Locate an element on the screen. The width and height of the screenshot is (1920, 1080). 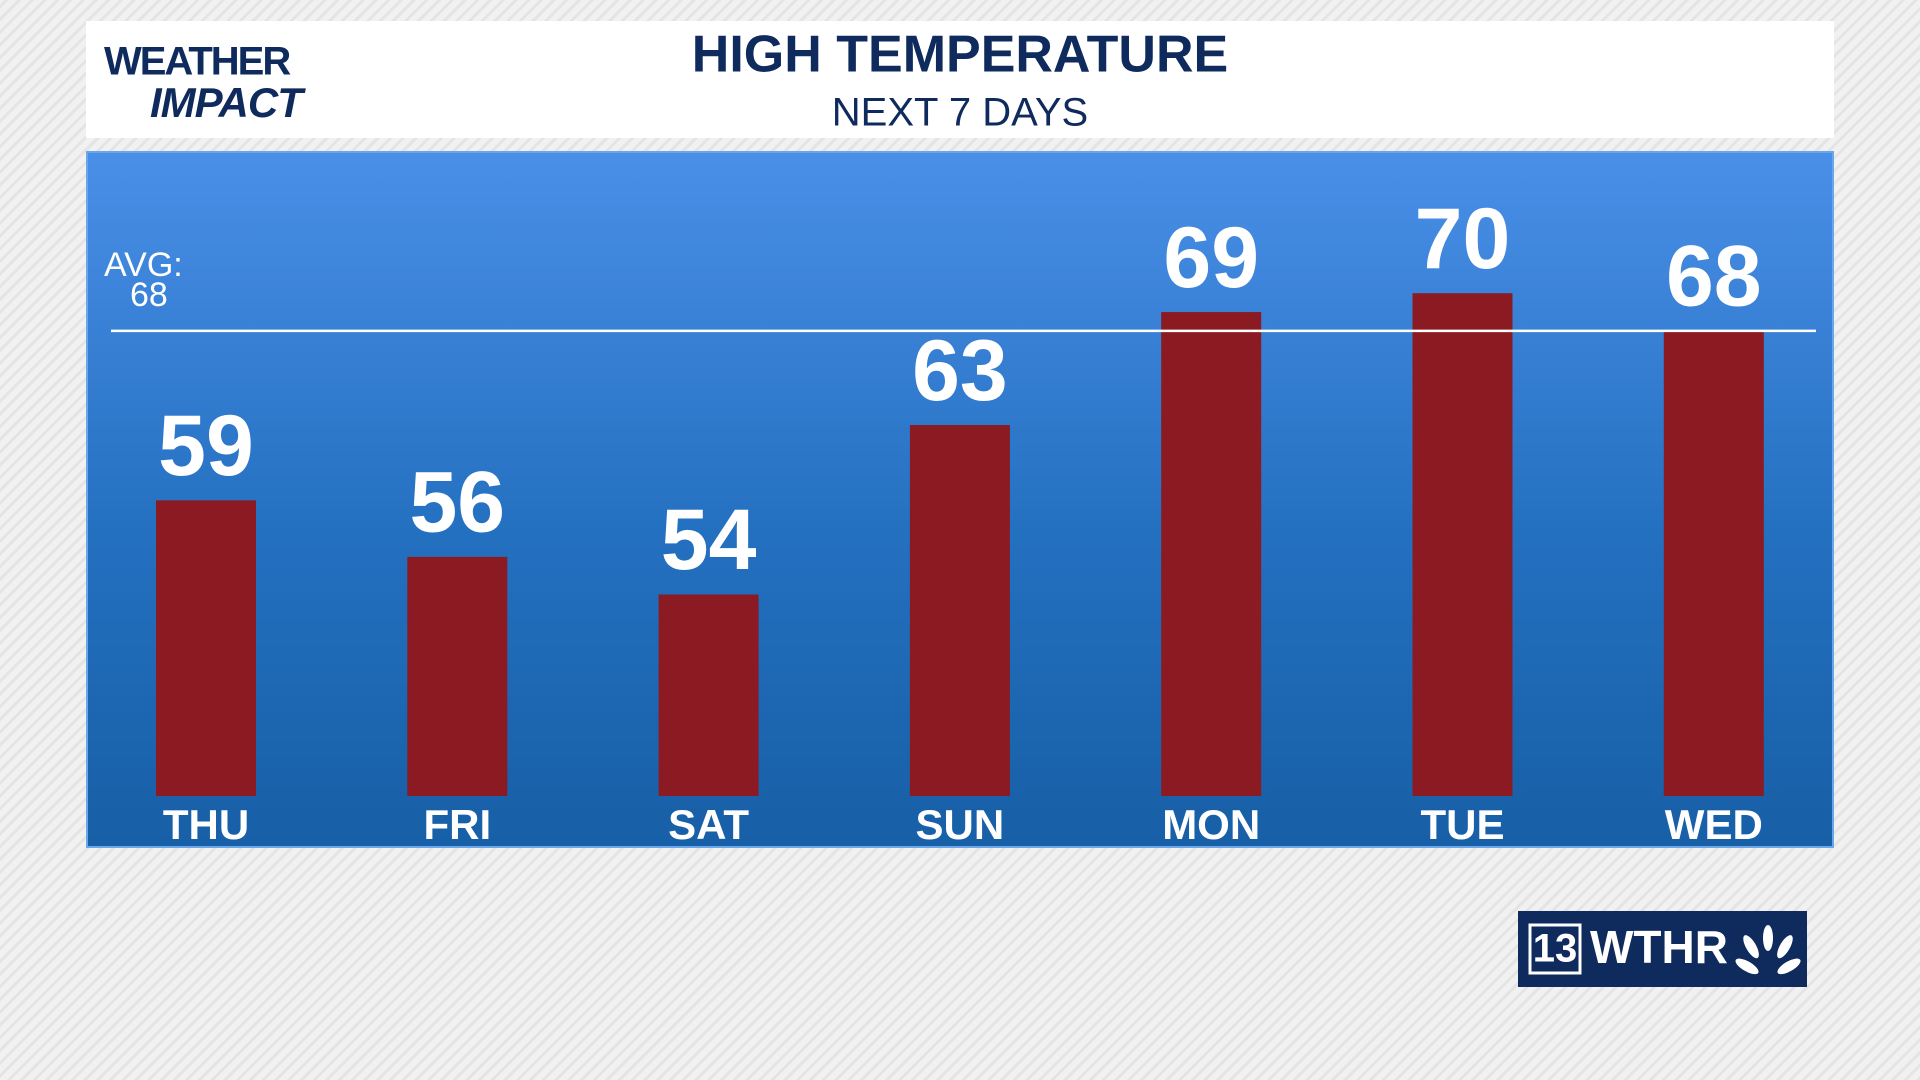
peacock-icon is located at coordinates (1768, 950).